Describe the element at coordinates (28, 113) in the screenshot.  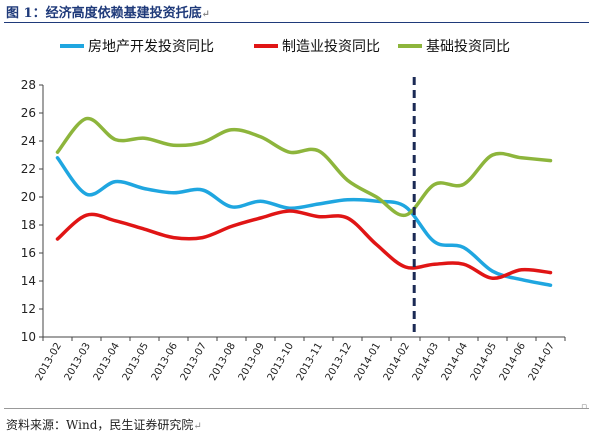
I see `y-tick-label: 26` at that location.